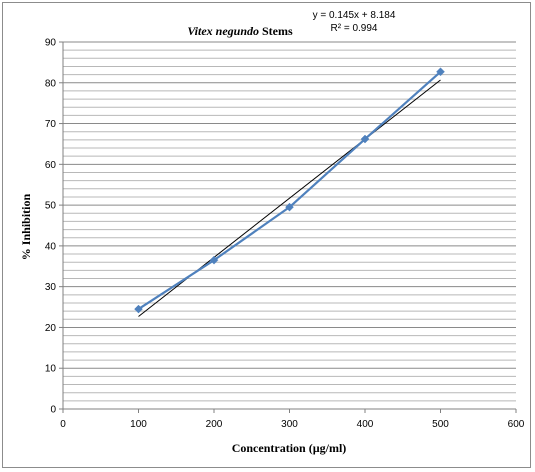  Describe the element at coordinates (51, 287) in the screenshot. I see `y-tick-label: 30` at that location.